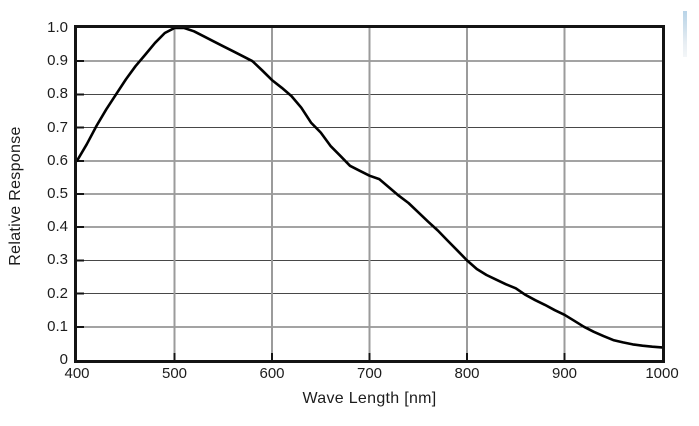  Describe the element at coordinates (57, 293) in the screenshot. I see `y-tick-label: 0.2` at that location.